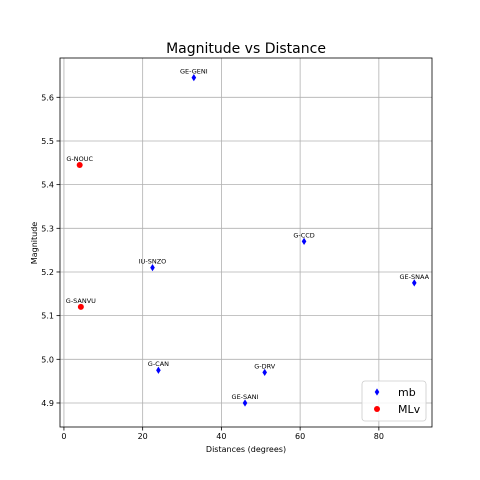  Describe the element at coordinates (265, 366) in the screenshot. I see `point-label: G-DRV` at that location.